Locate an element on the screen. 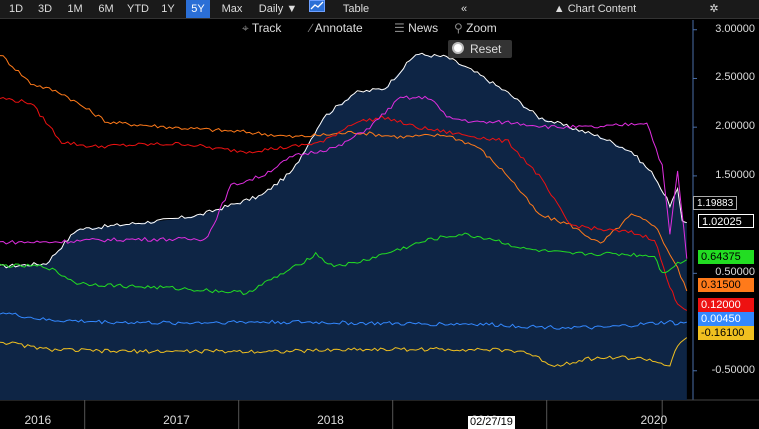 The width and height of the screenshot is (759, 429). range-button-3d: 3D is located at coordinates (45, 9).